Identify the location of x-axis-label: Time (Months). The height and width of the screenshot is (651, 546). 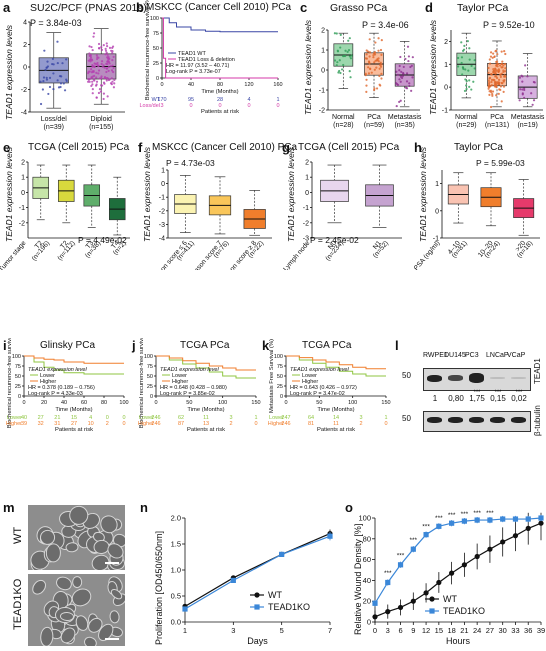
(219, 92).